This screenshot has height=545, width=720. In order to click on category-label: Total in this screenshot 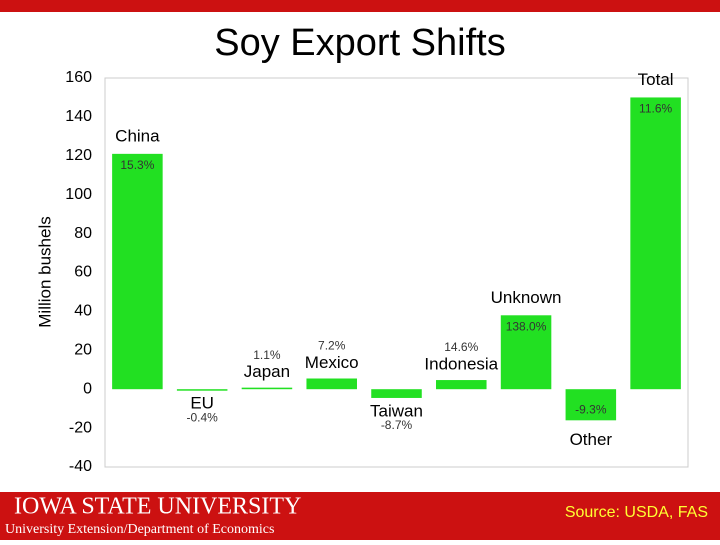, I will do `click(656, 79)`.